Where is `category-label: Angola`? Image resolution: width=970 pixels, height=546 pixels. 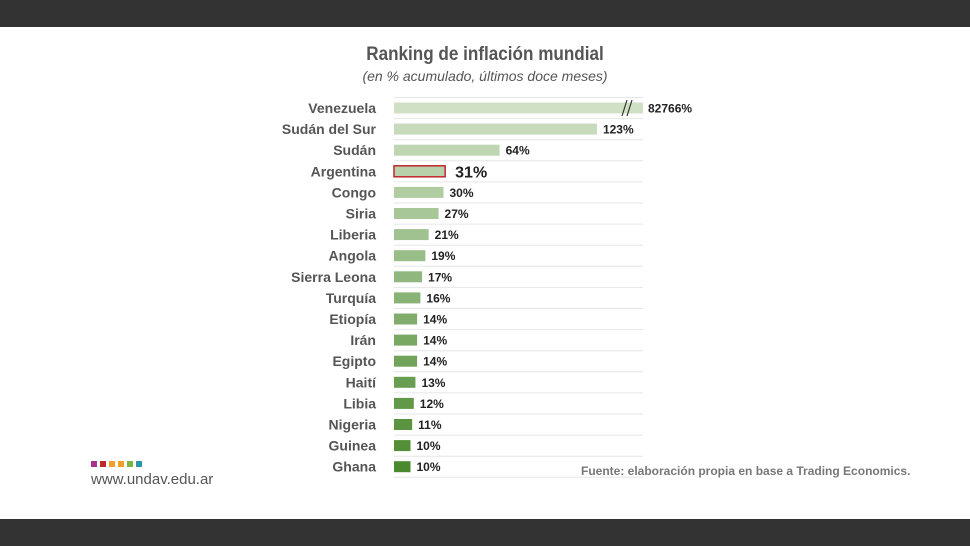 category-label: Angola is located at coordinates (353, 256).